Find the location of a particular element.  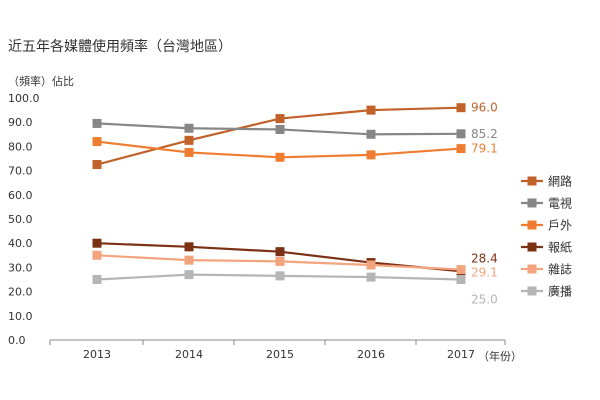

legend-entry-label: 雜誌 is located at coordinates (560, 269).